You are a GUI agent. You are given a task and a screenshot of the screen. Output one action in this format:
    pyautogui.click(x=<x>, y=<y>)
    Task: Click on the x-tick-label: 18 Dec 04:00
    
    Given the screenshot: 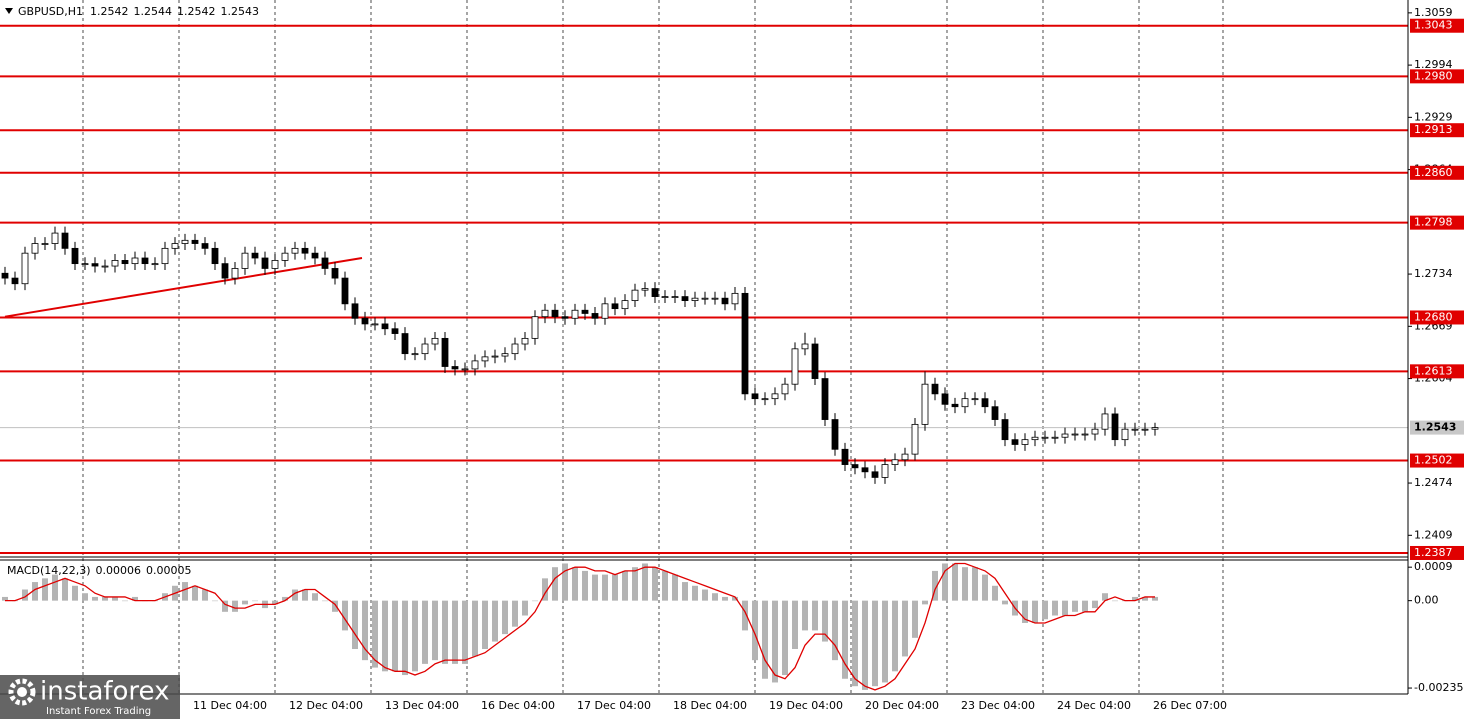 What is the action you would take?
    pyautogui.click(x=710, y=705)
    